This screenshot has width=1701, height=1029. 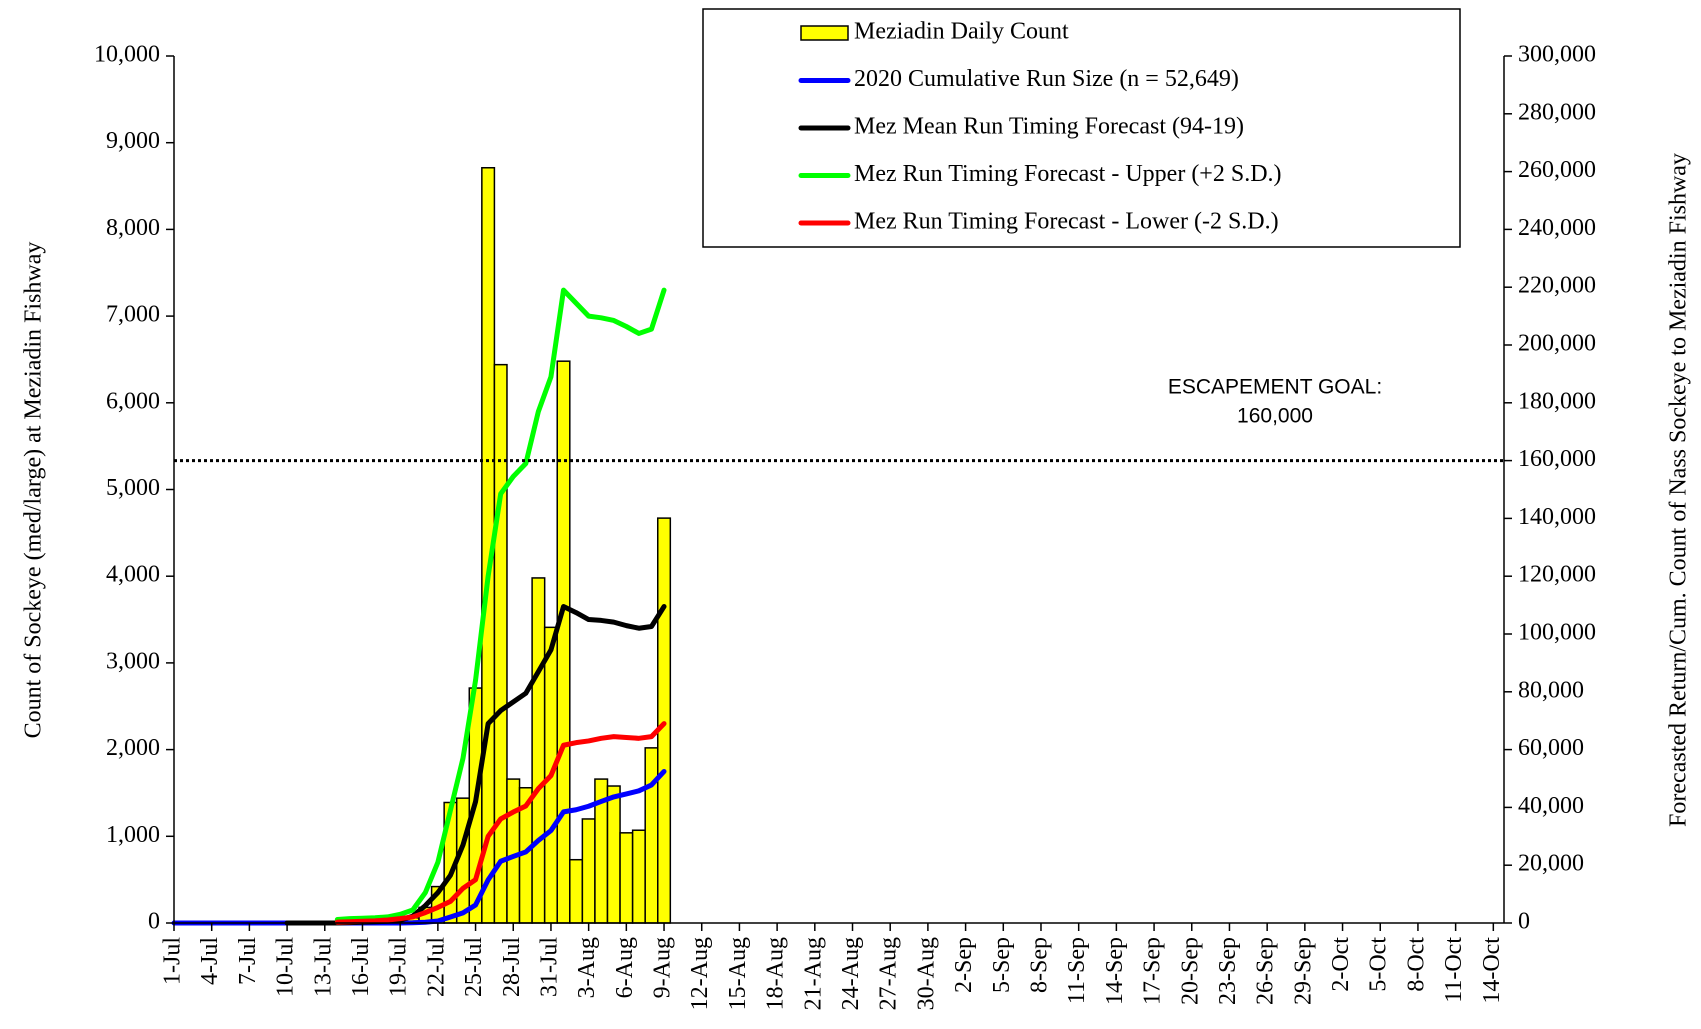 What do you see at coordinates (1557, 112) in the screenshot?
I see `y2-tick-label: 280,000` at bounding box center [1557, 112].